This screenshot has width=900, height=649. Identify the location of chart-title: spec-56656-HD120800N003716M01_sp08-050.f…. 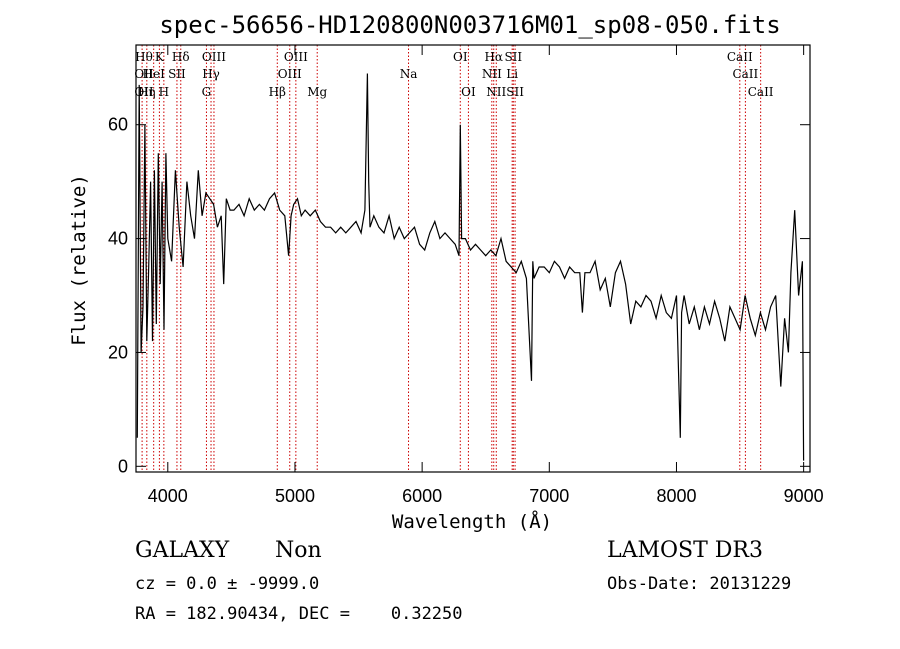
(469, 25).